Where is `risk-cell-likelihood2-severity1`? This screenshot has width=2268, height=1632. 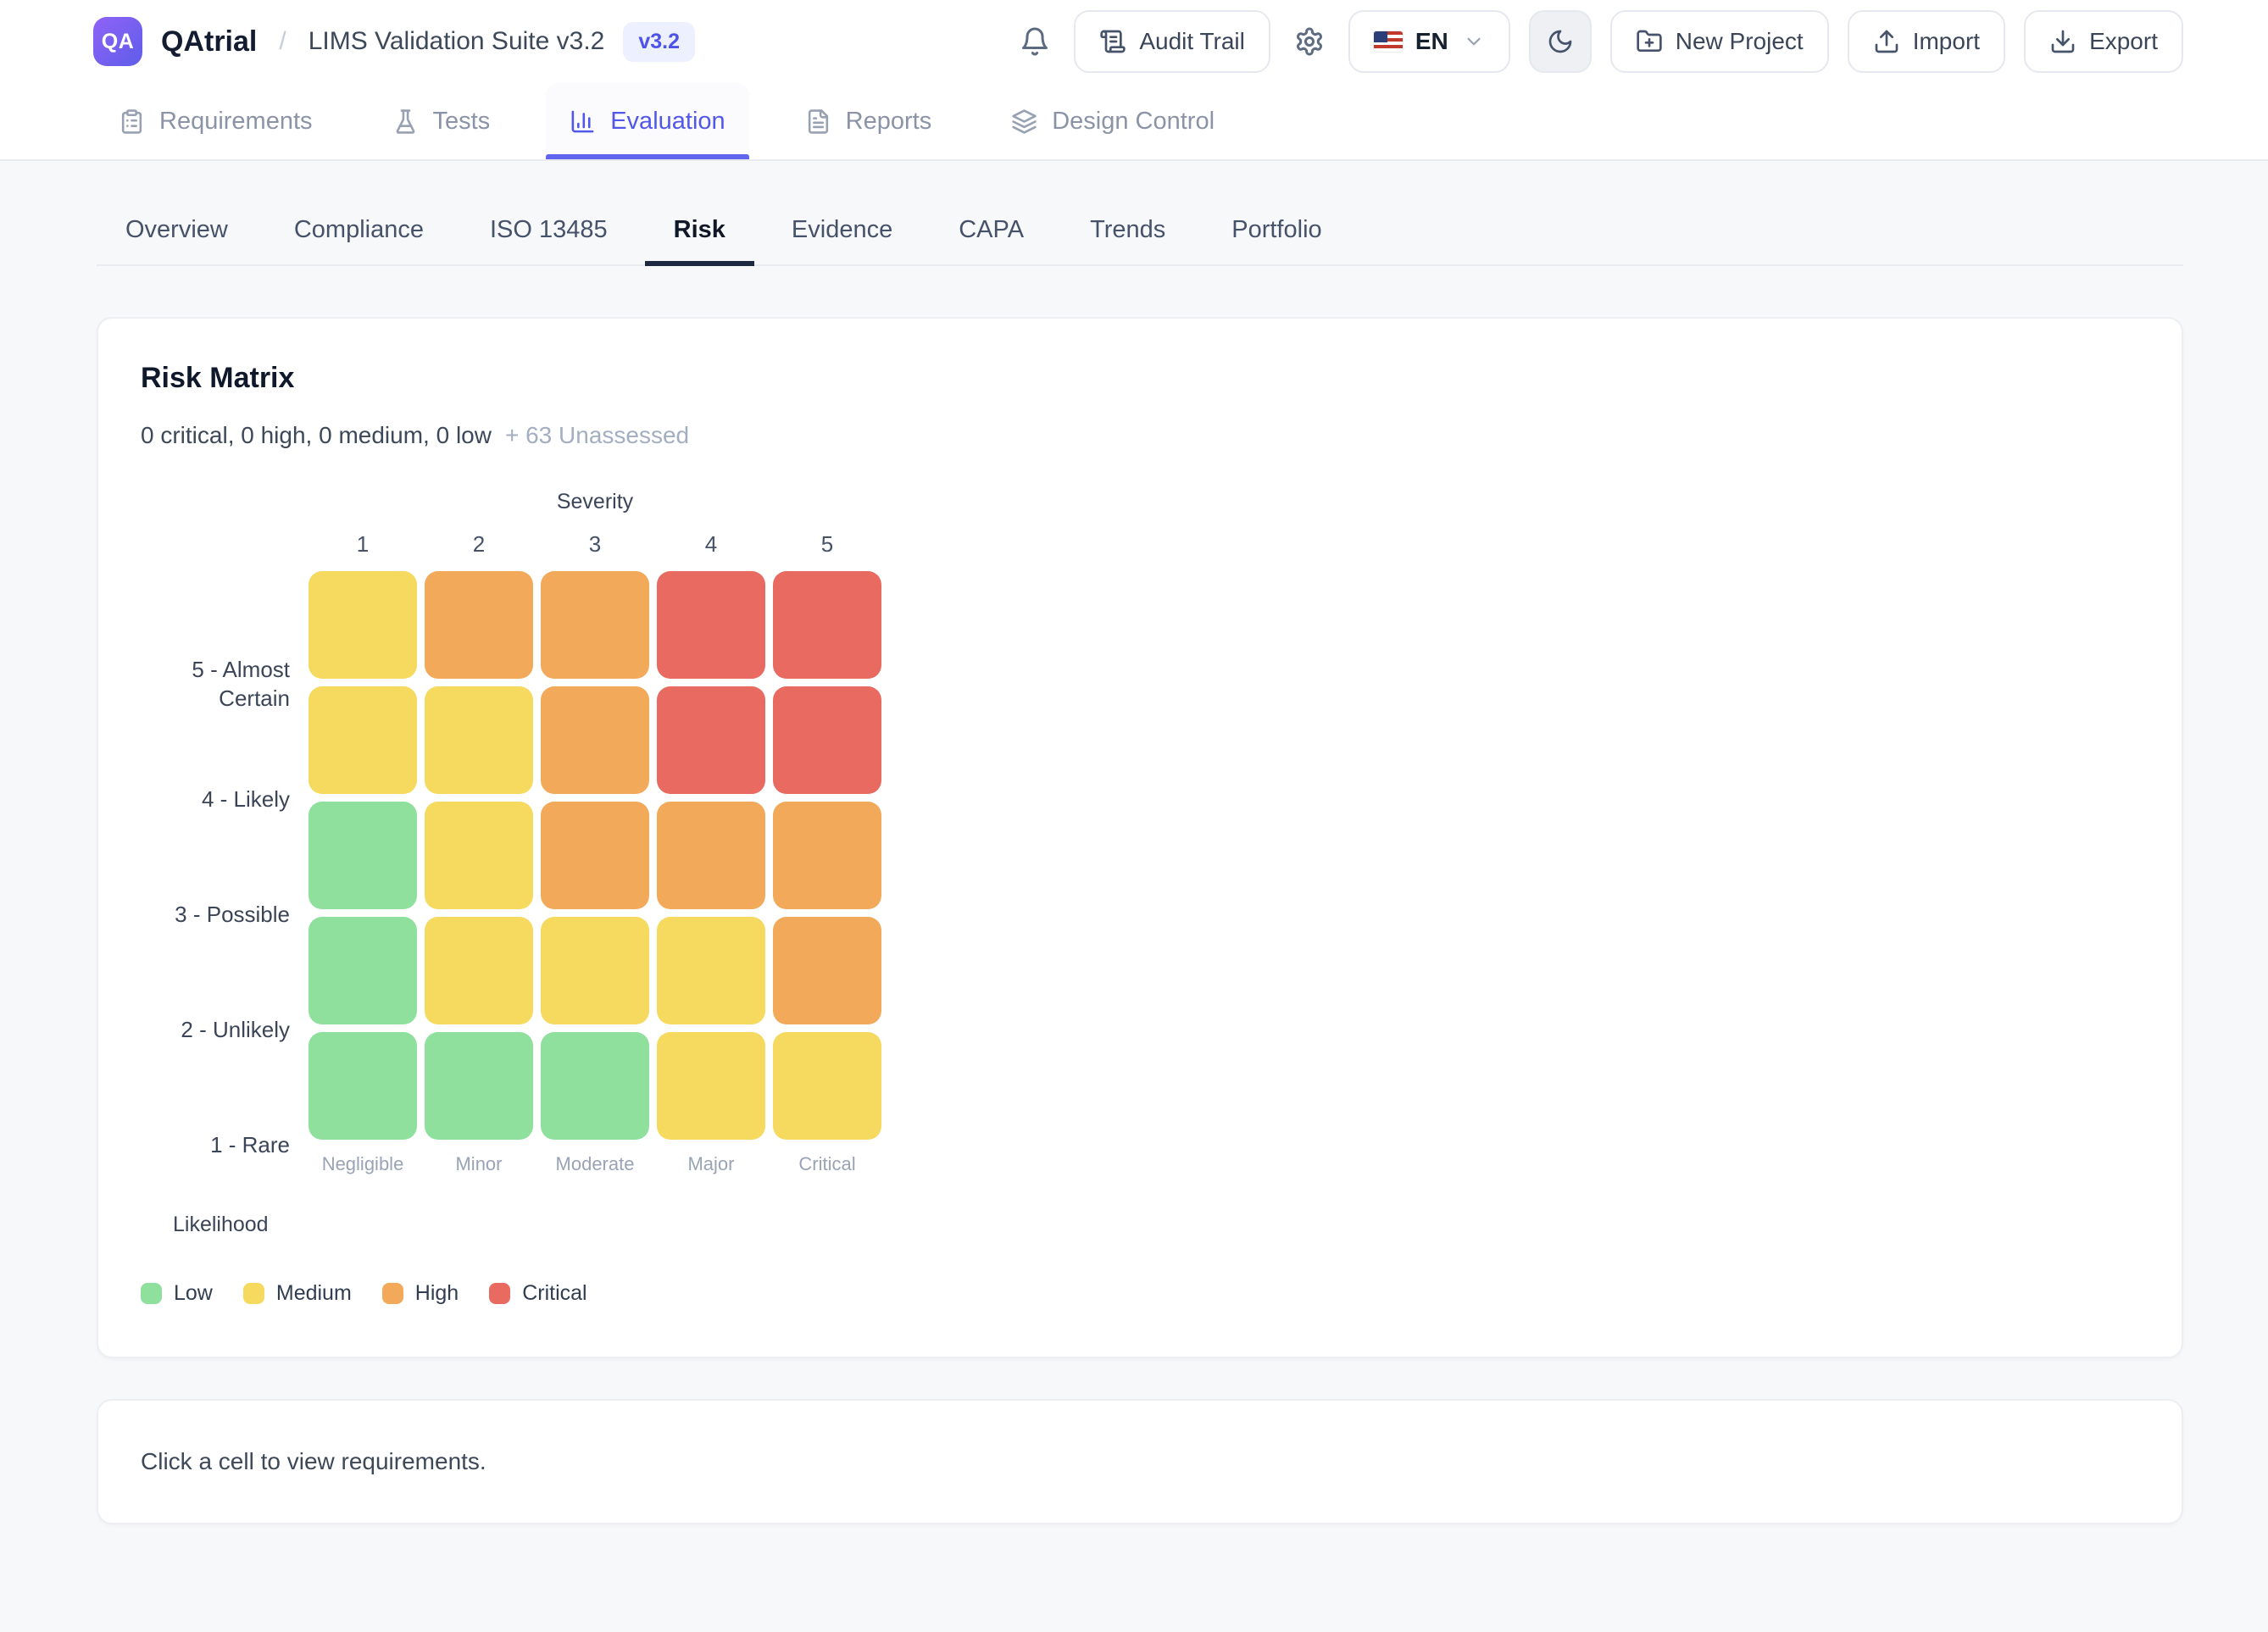 risk-cell-likelihood2-severity1 is located at coordinates (363, 970).